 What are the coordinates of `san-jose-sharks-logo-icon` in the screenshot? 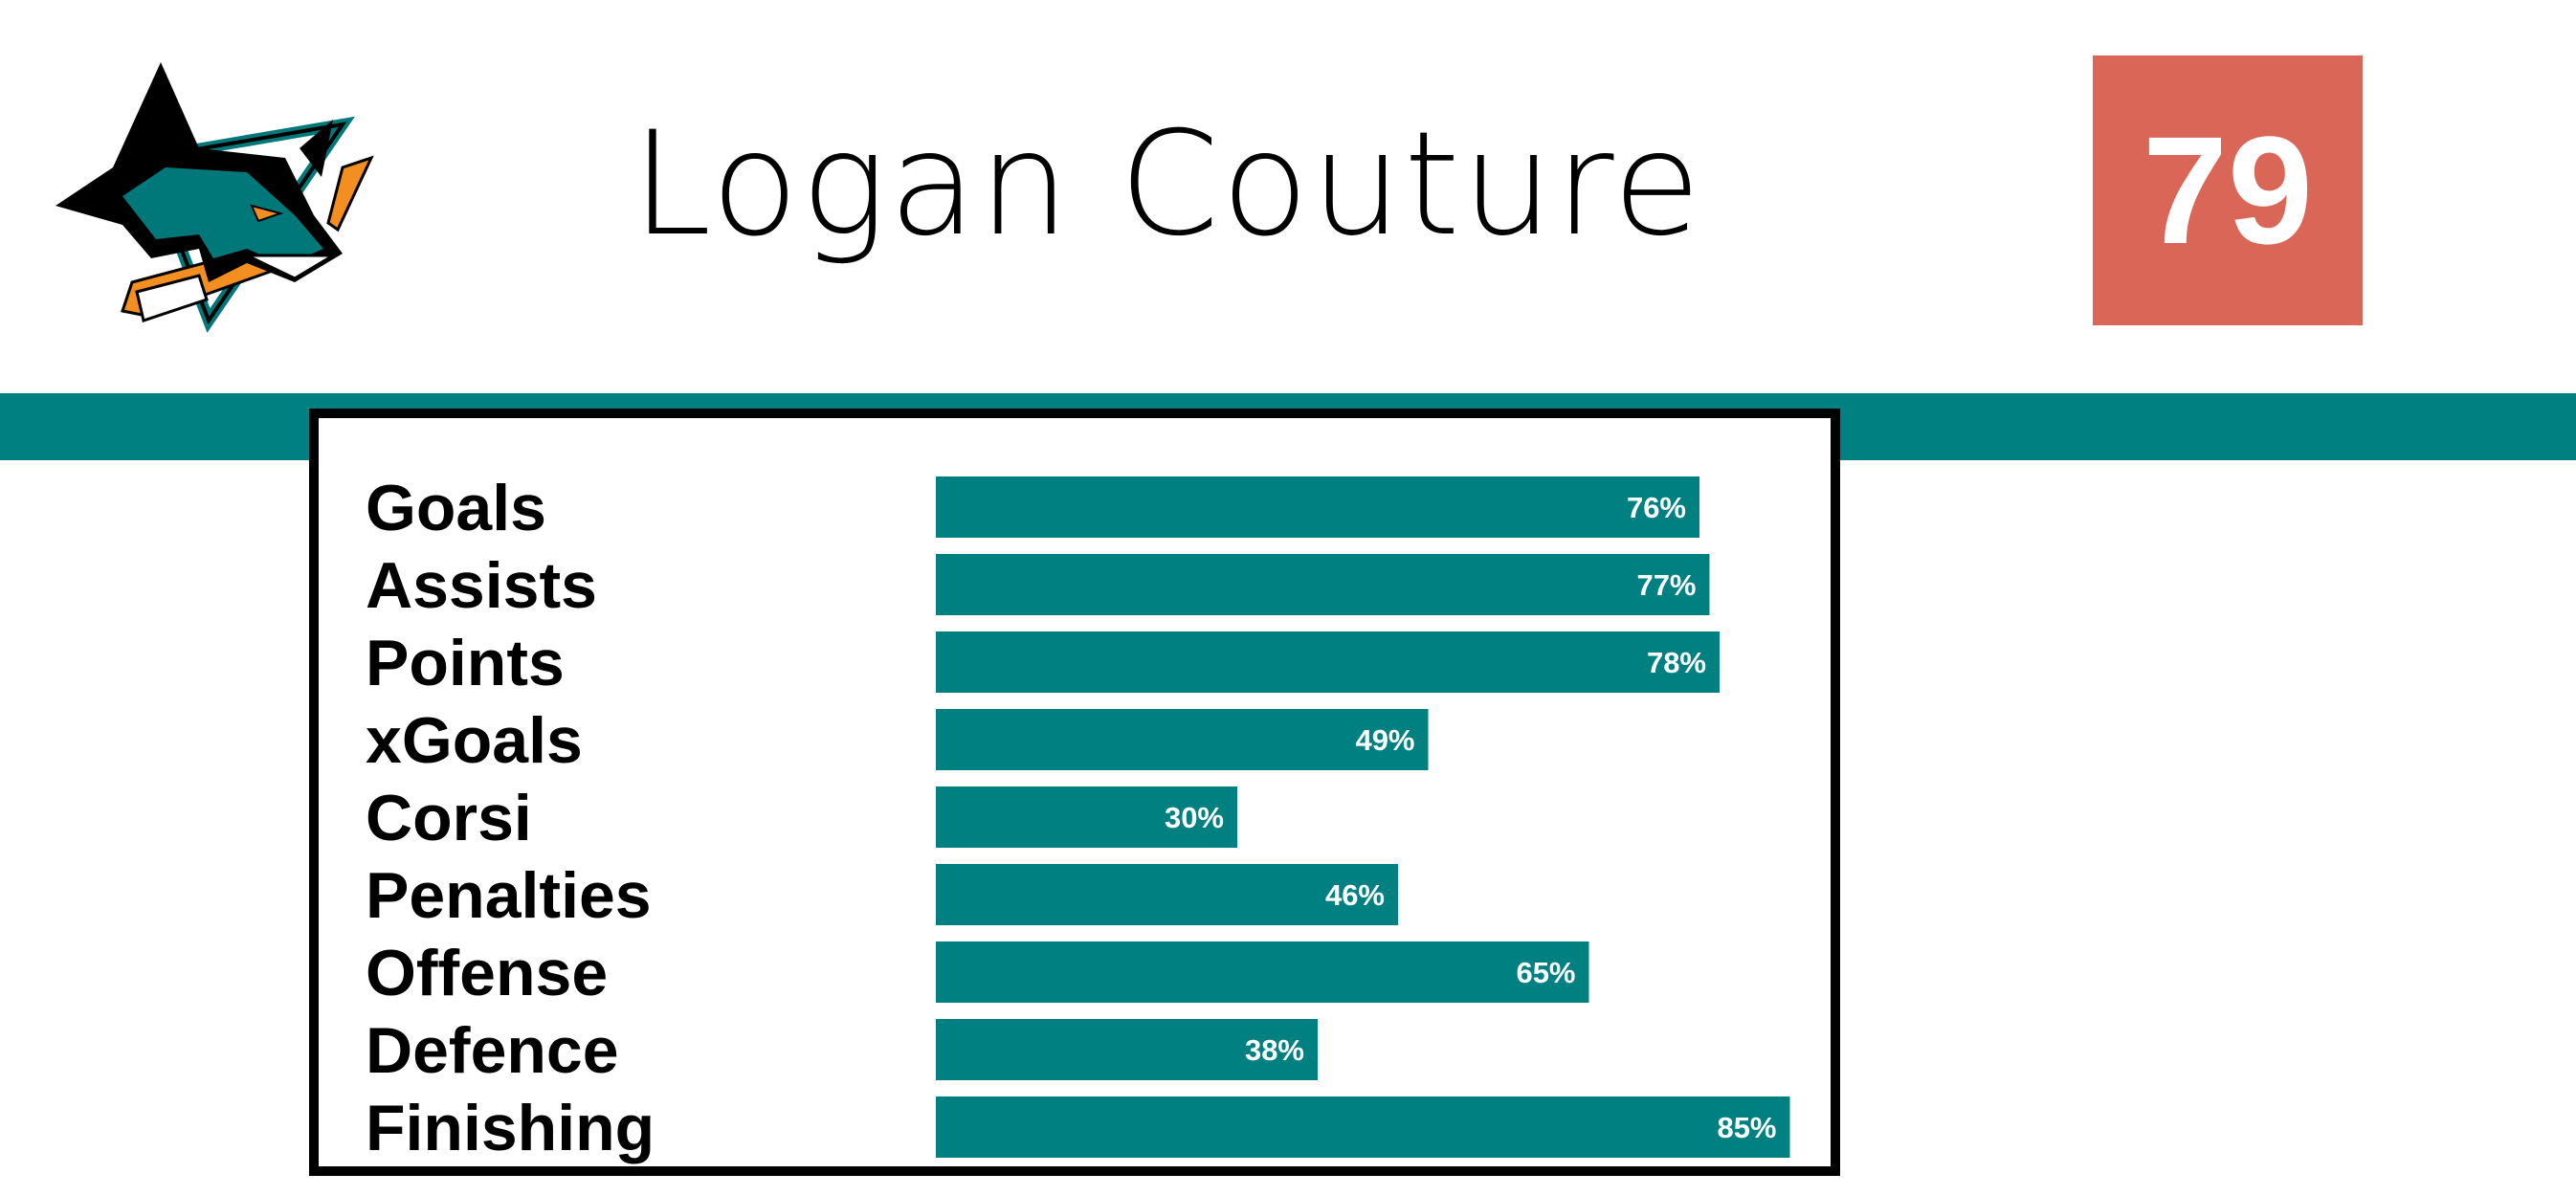 It's located at (215, 197).